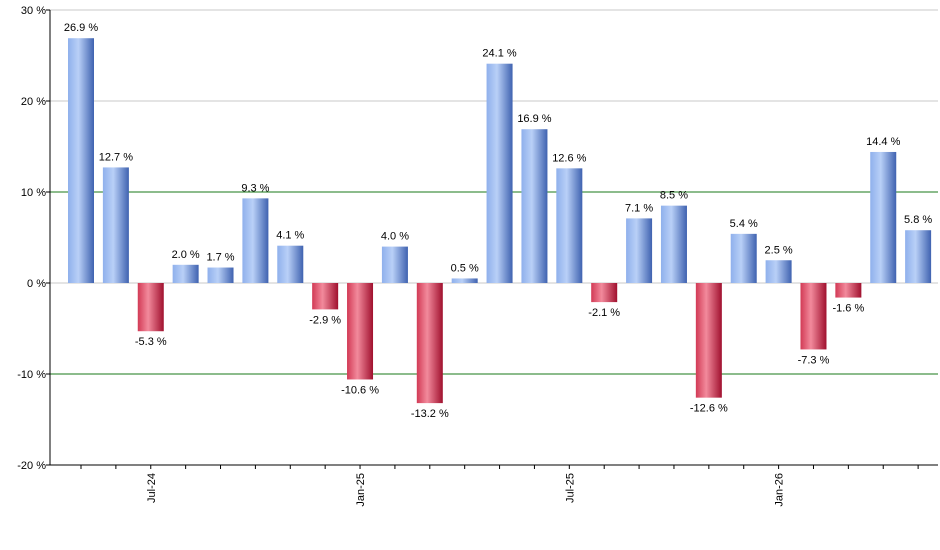 The width and height of the screenshot is (940, 550). I want to click on bar-value-label: 1.7 %, so click(220, 258).